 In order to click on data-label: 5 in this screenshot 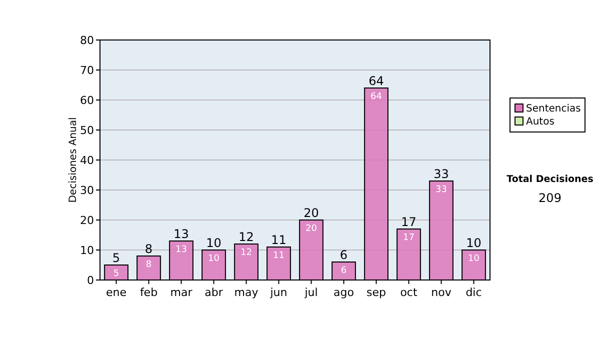, I will do `click(116, 274)`.